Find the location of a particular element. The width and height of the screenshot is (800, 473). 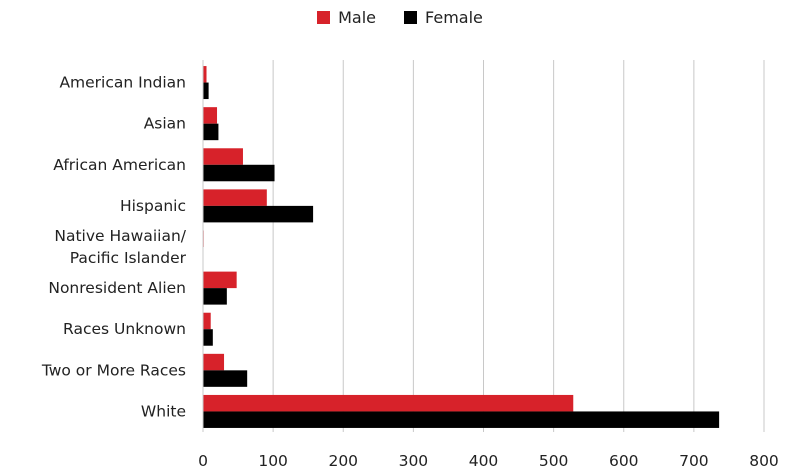

category-label: African American is located at coordinates (119, 165).